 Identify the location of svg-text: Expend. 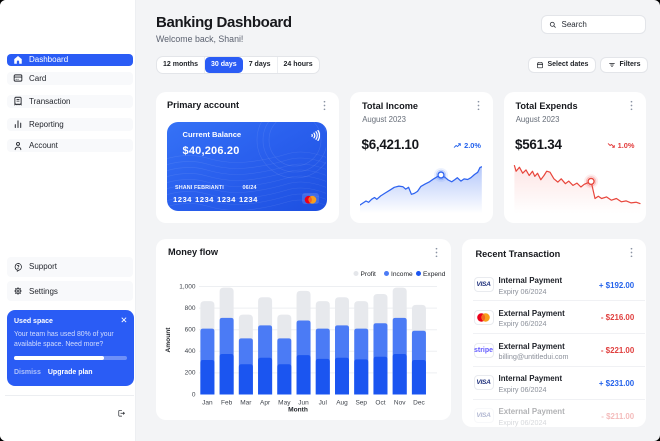
(434, 273).